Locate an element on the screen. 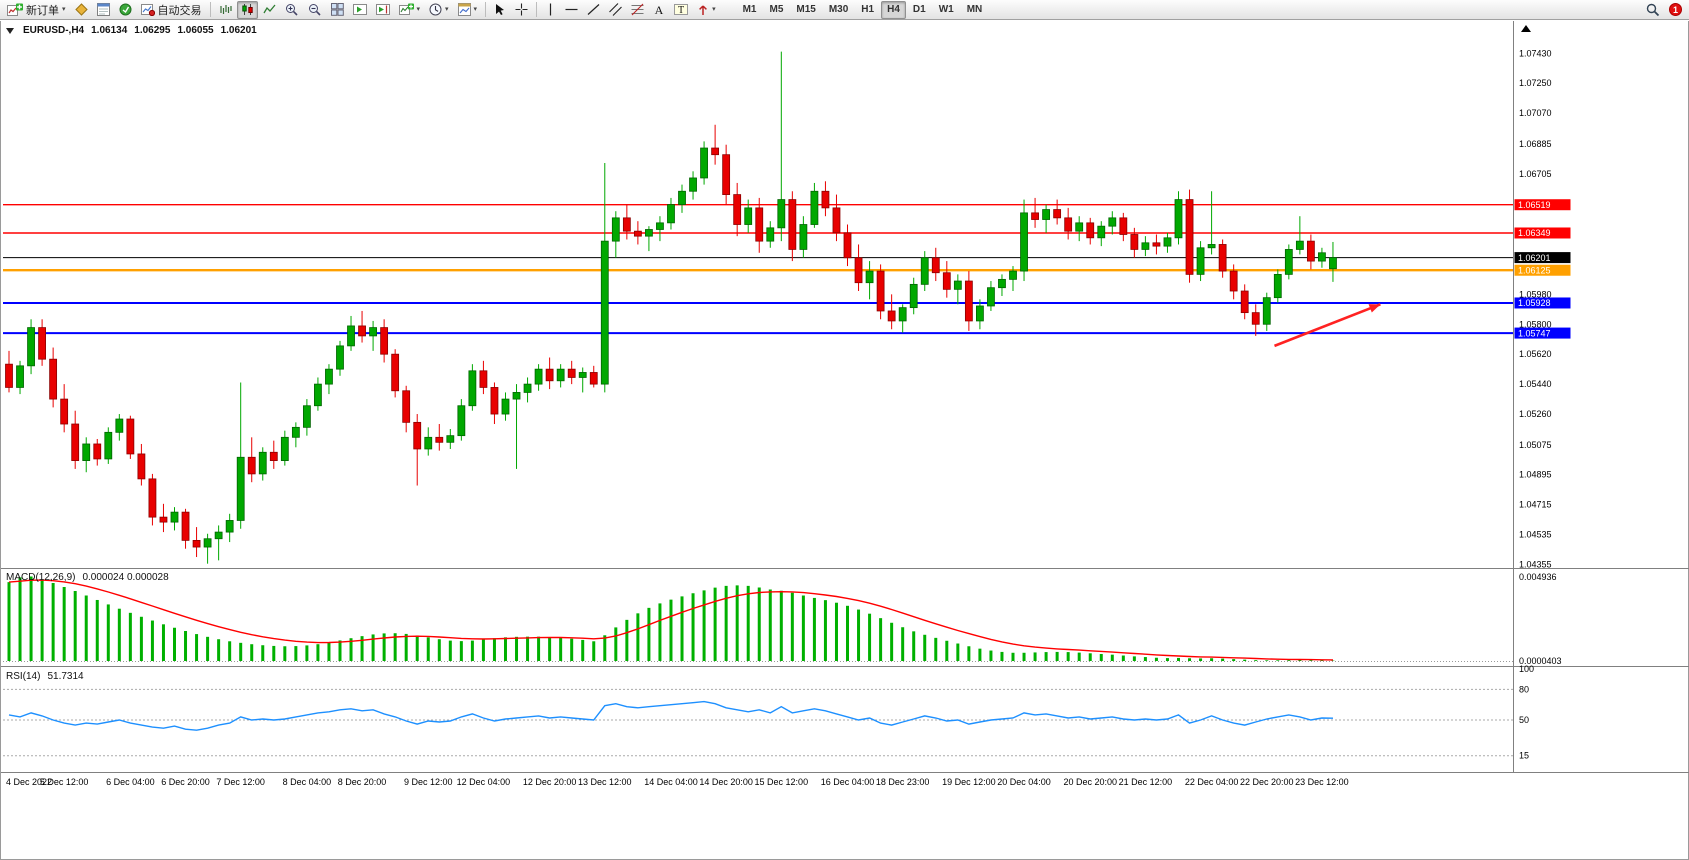 This screenshot has width=1689, height=860. chart-bars-button is located at coordinates (225, 10).